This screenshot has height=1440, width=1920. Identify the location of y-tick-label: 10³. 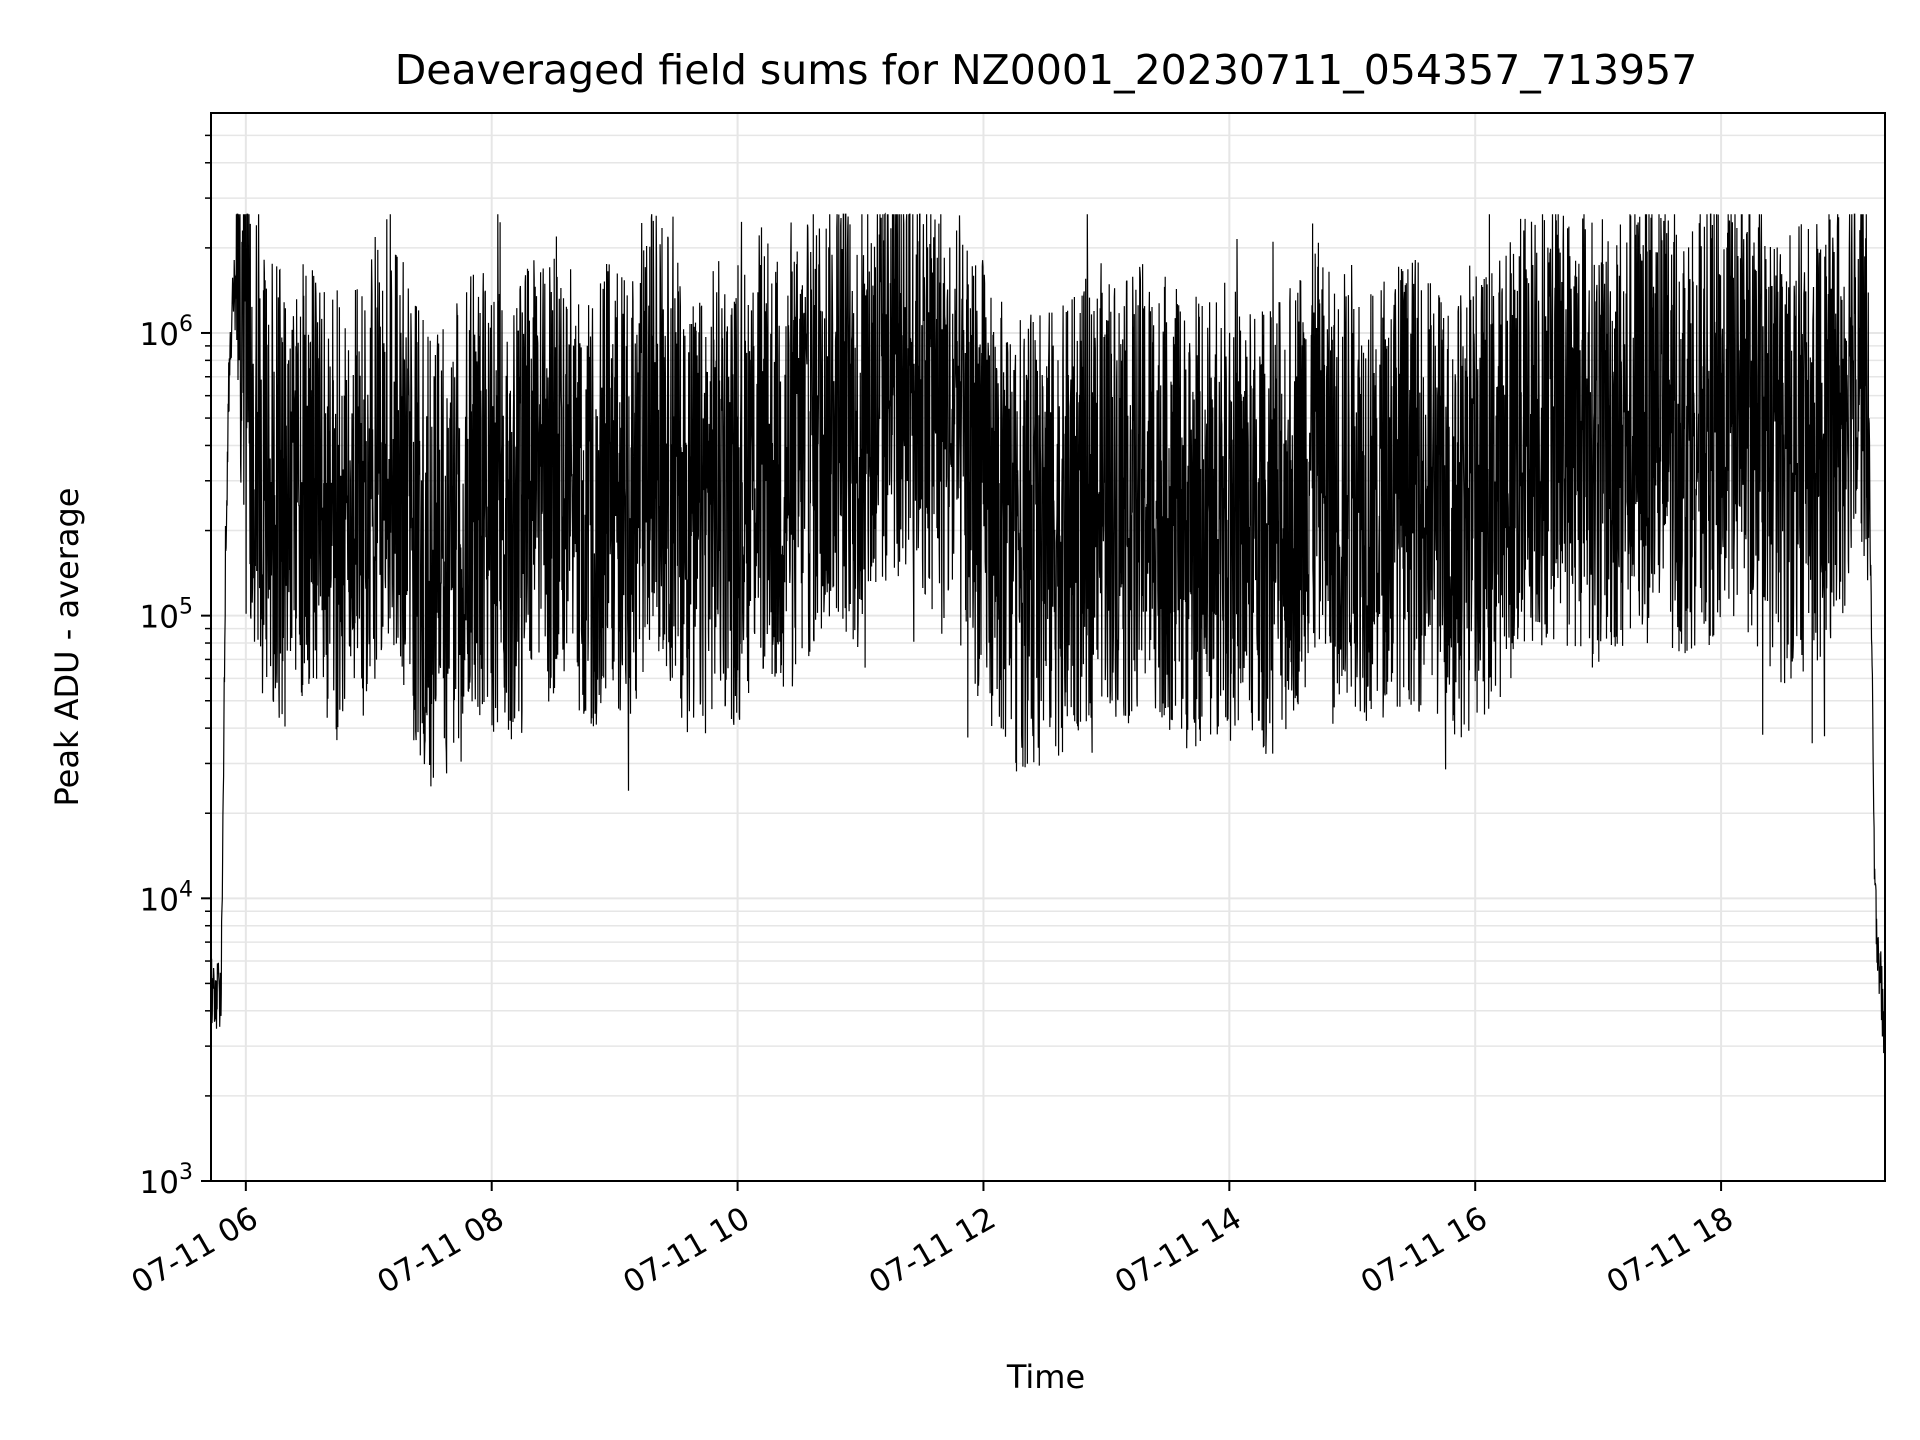
(166, 1180).